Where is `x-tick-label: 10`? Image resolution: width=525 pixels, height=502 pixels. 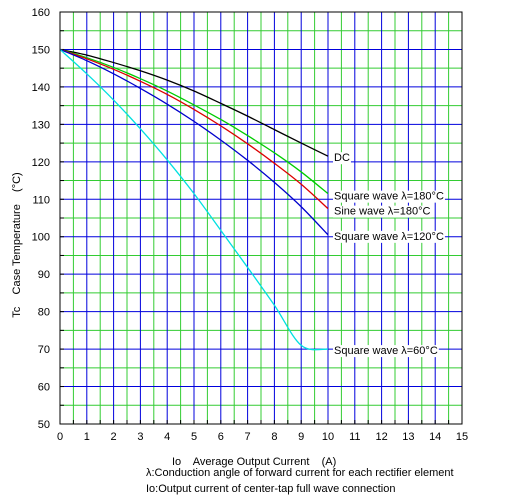 x-tick-label: 10 is located at coordinates (328, 437).